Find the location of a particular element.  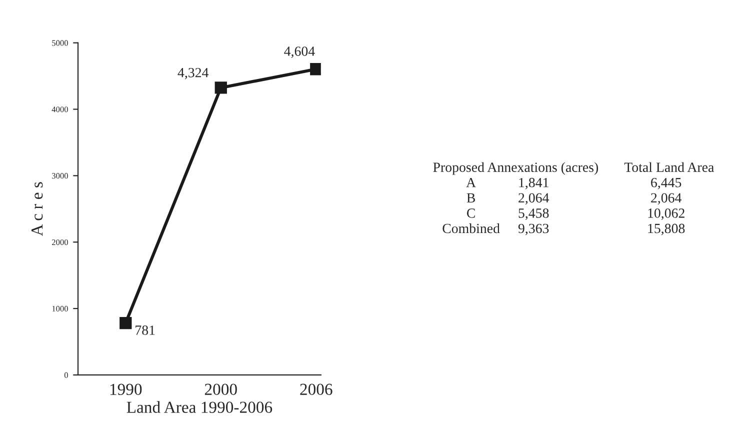

y-axis-title: A c r e s is located at coordinates (37, 209).